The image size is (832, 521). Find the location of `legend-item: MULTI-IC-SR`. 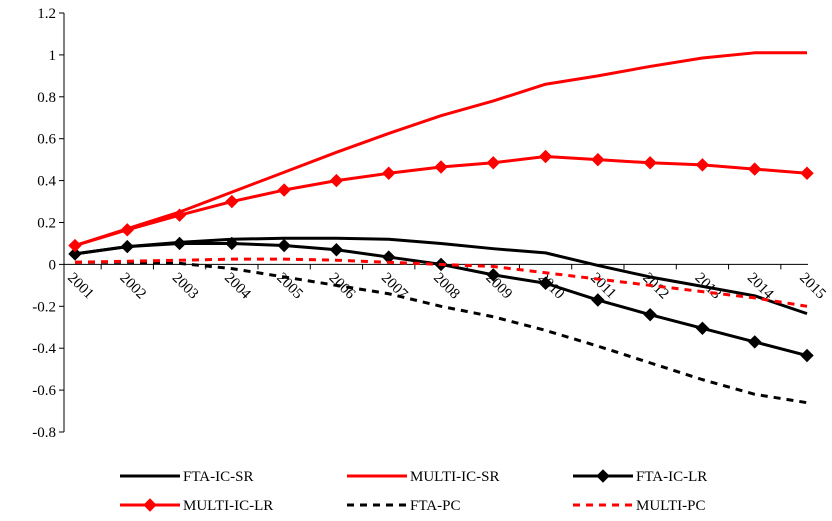

legend-item: MULTI-IC-SR is located at coordinates (423, 477).